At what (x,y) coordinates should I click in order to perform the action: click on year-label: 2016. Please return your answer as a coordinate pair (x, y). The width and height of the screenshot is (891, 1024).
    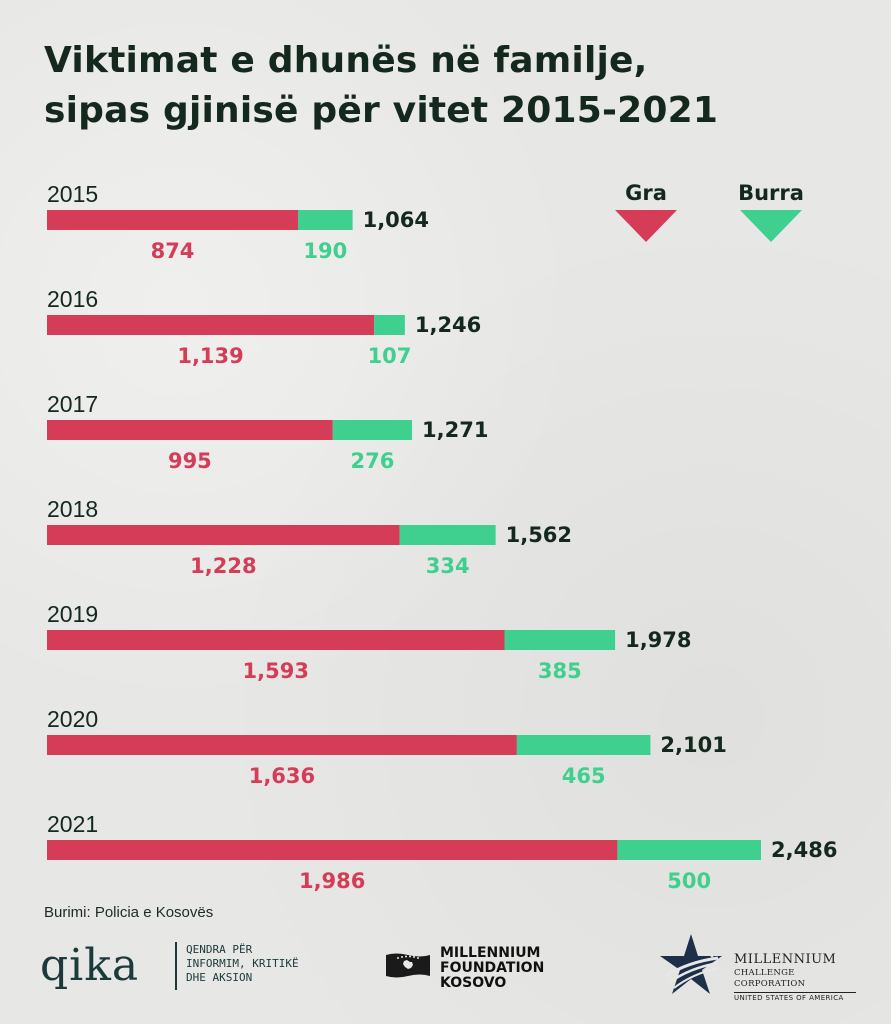
    Looking at the image, I should click on (72, 299).